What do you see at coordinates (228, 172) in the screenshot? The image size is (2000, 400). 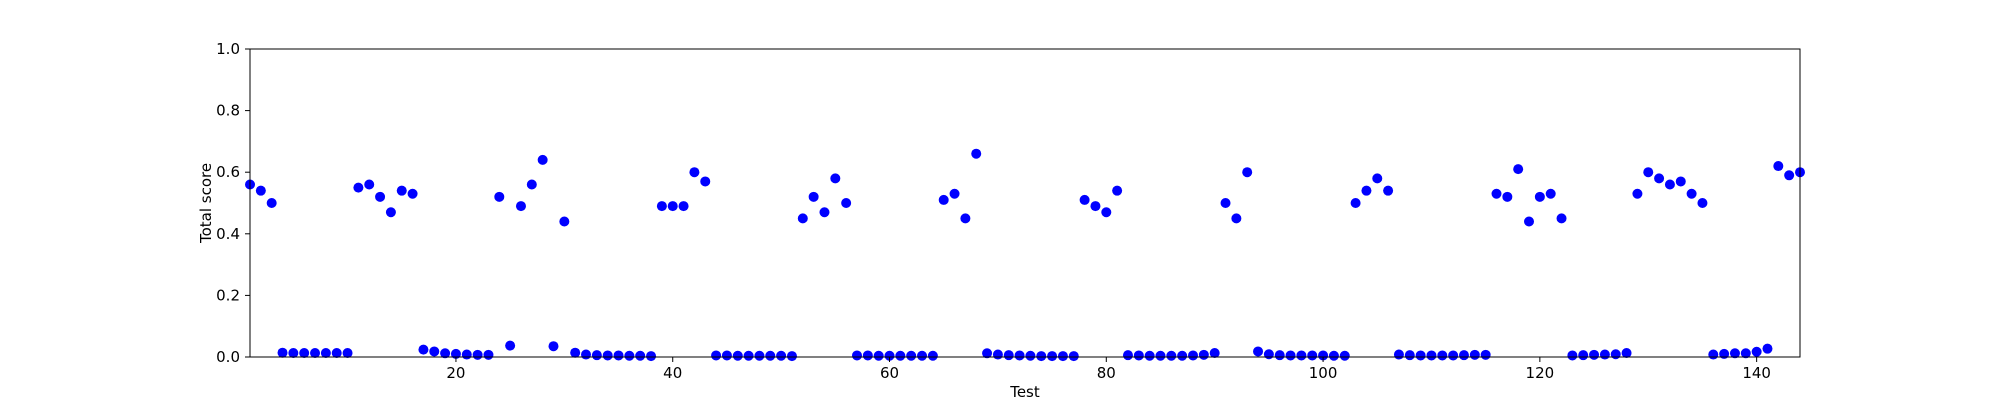 I see `y-tick-label: 0.6` at bounding box center [228, 172].